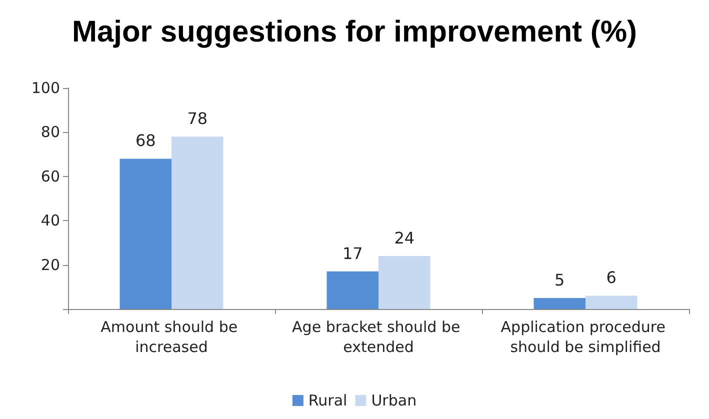 The image size is (709, 419). What do you see at coordinates (611, 278) in the screenshot?
I see `data-label: 6` at bounding box center [611, 278].